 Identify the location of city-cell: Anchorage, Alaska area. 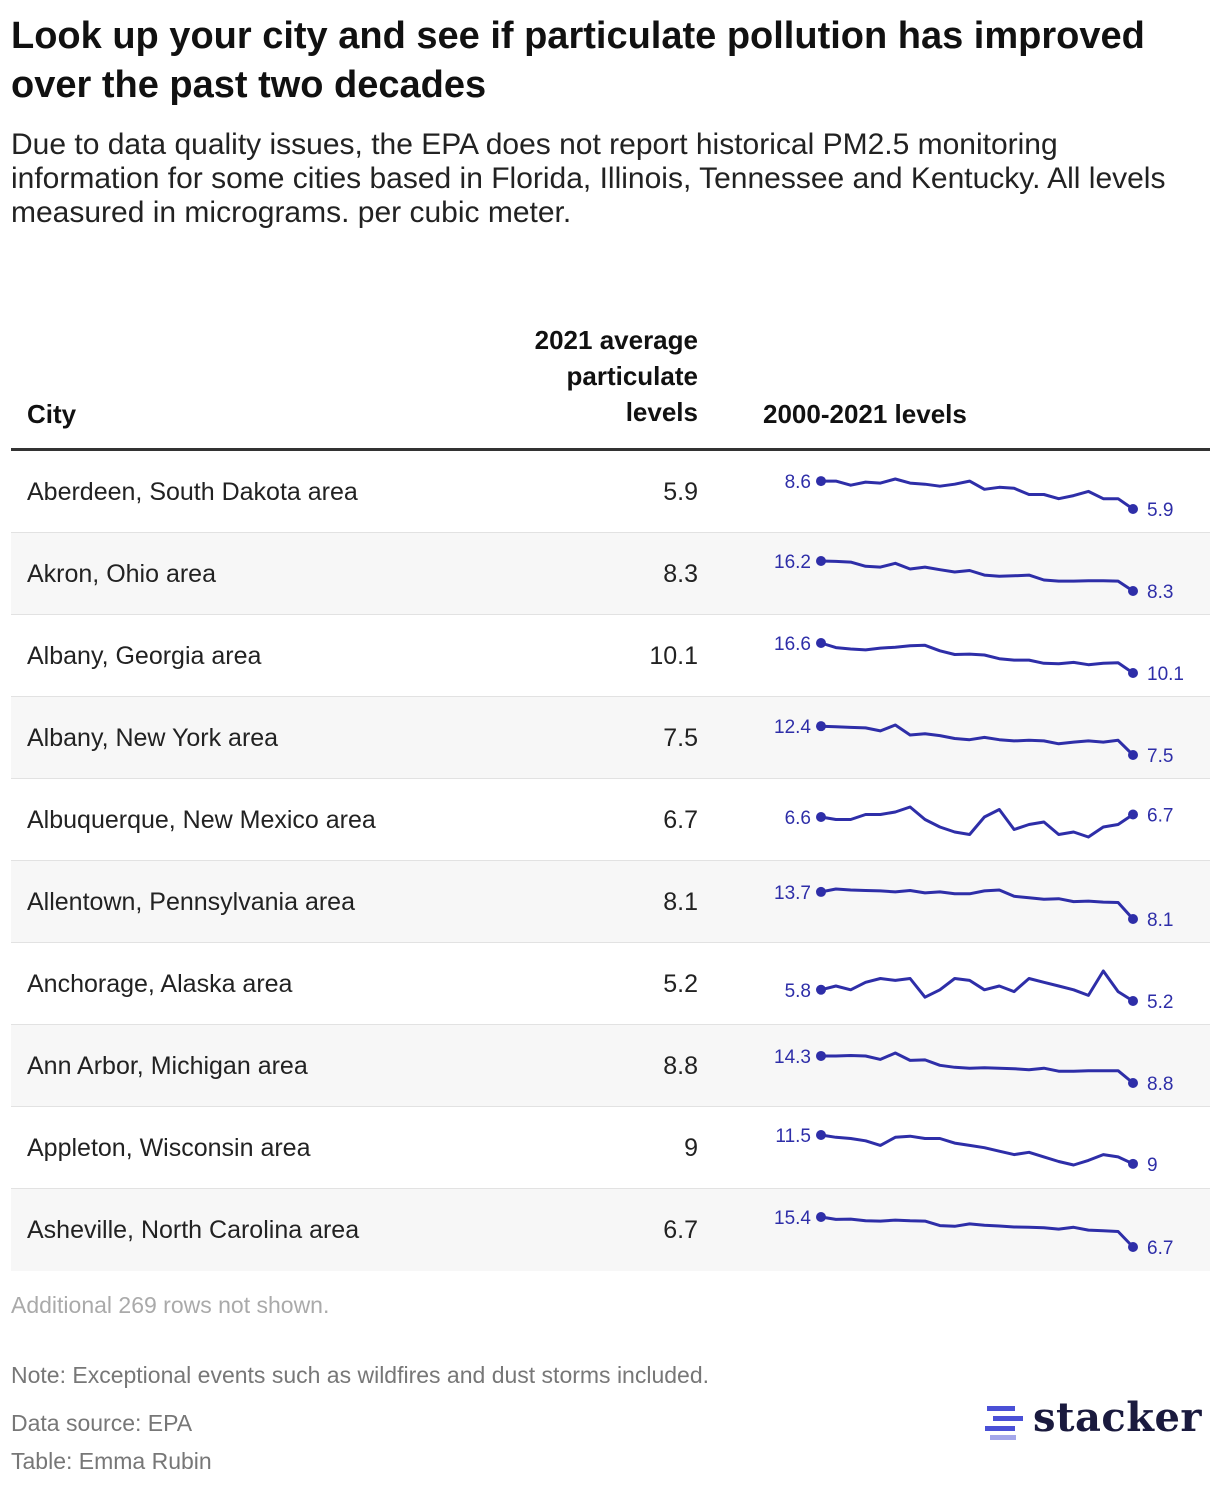
(160, 984).